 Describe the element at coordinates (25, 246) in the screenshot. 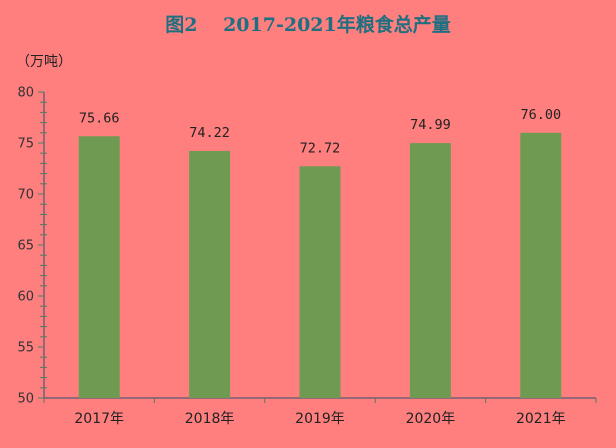

I see `y-tick-label: 65` at that location.